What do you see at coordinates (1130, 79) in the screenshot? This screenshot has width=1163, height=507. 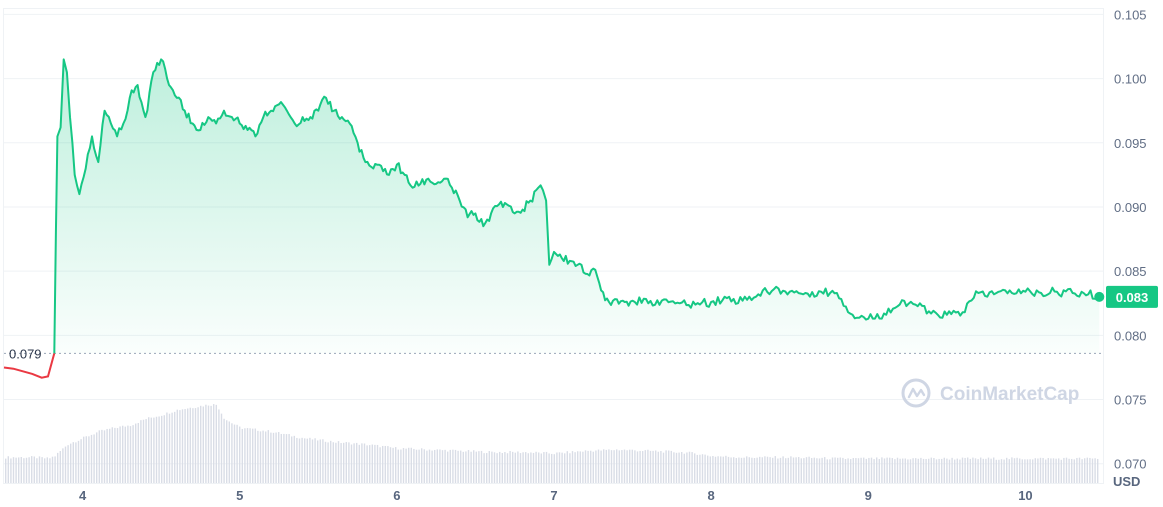 I see `y-tick-label: 0.100` at bounding box center [1130, 79].